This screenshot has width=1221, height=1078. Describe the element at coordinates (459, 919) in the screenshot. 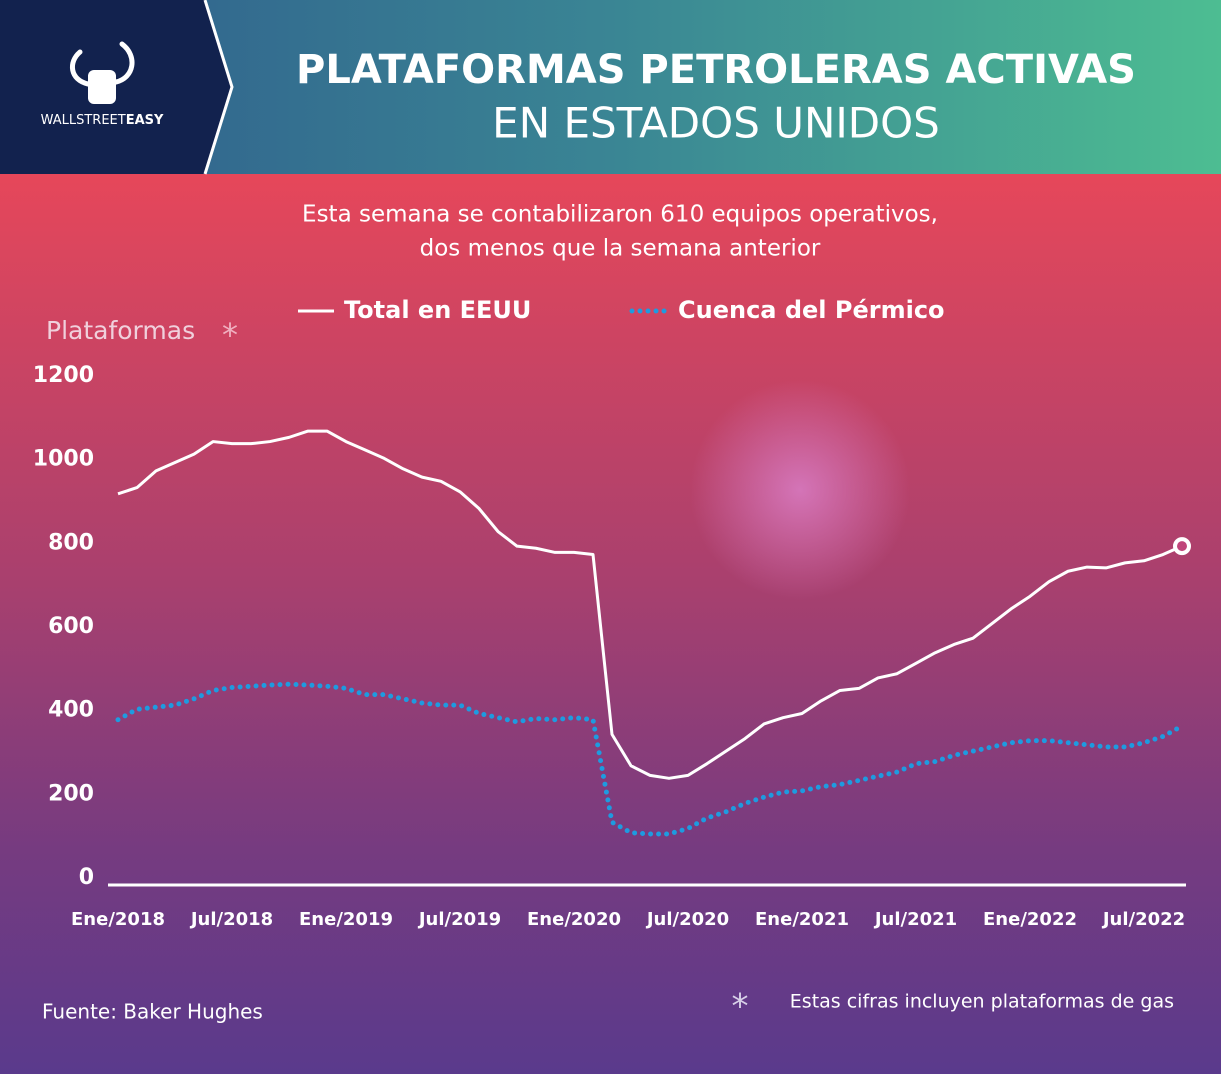

I see `x-tick-label: Jul/2019` at that location.